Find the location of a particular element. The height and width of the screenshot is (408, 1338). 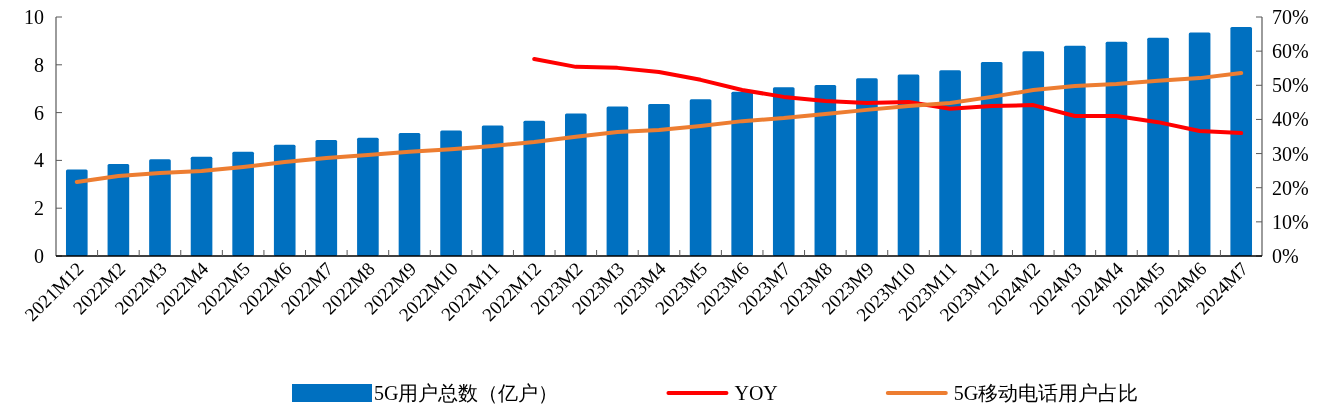

y2-tick-label: 0% is located at coordinates (1285, 256).